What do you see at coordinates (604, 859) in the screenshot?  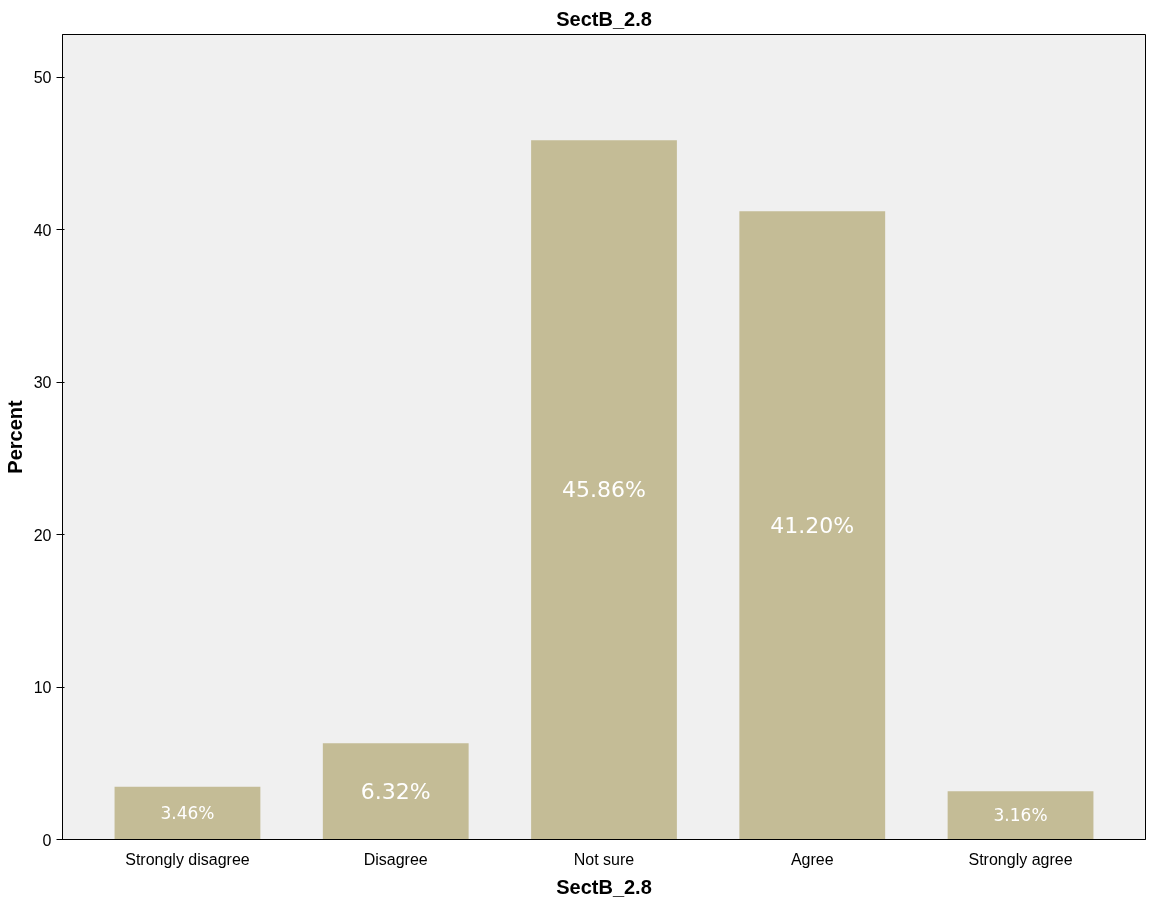 I see `x-tick-label: Not sure` at bounding box center [604, 859].